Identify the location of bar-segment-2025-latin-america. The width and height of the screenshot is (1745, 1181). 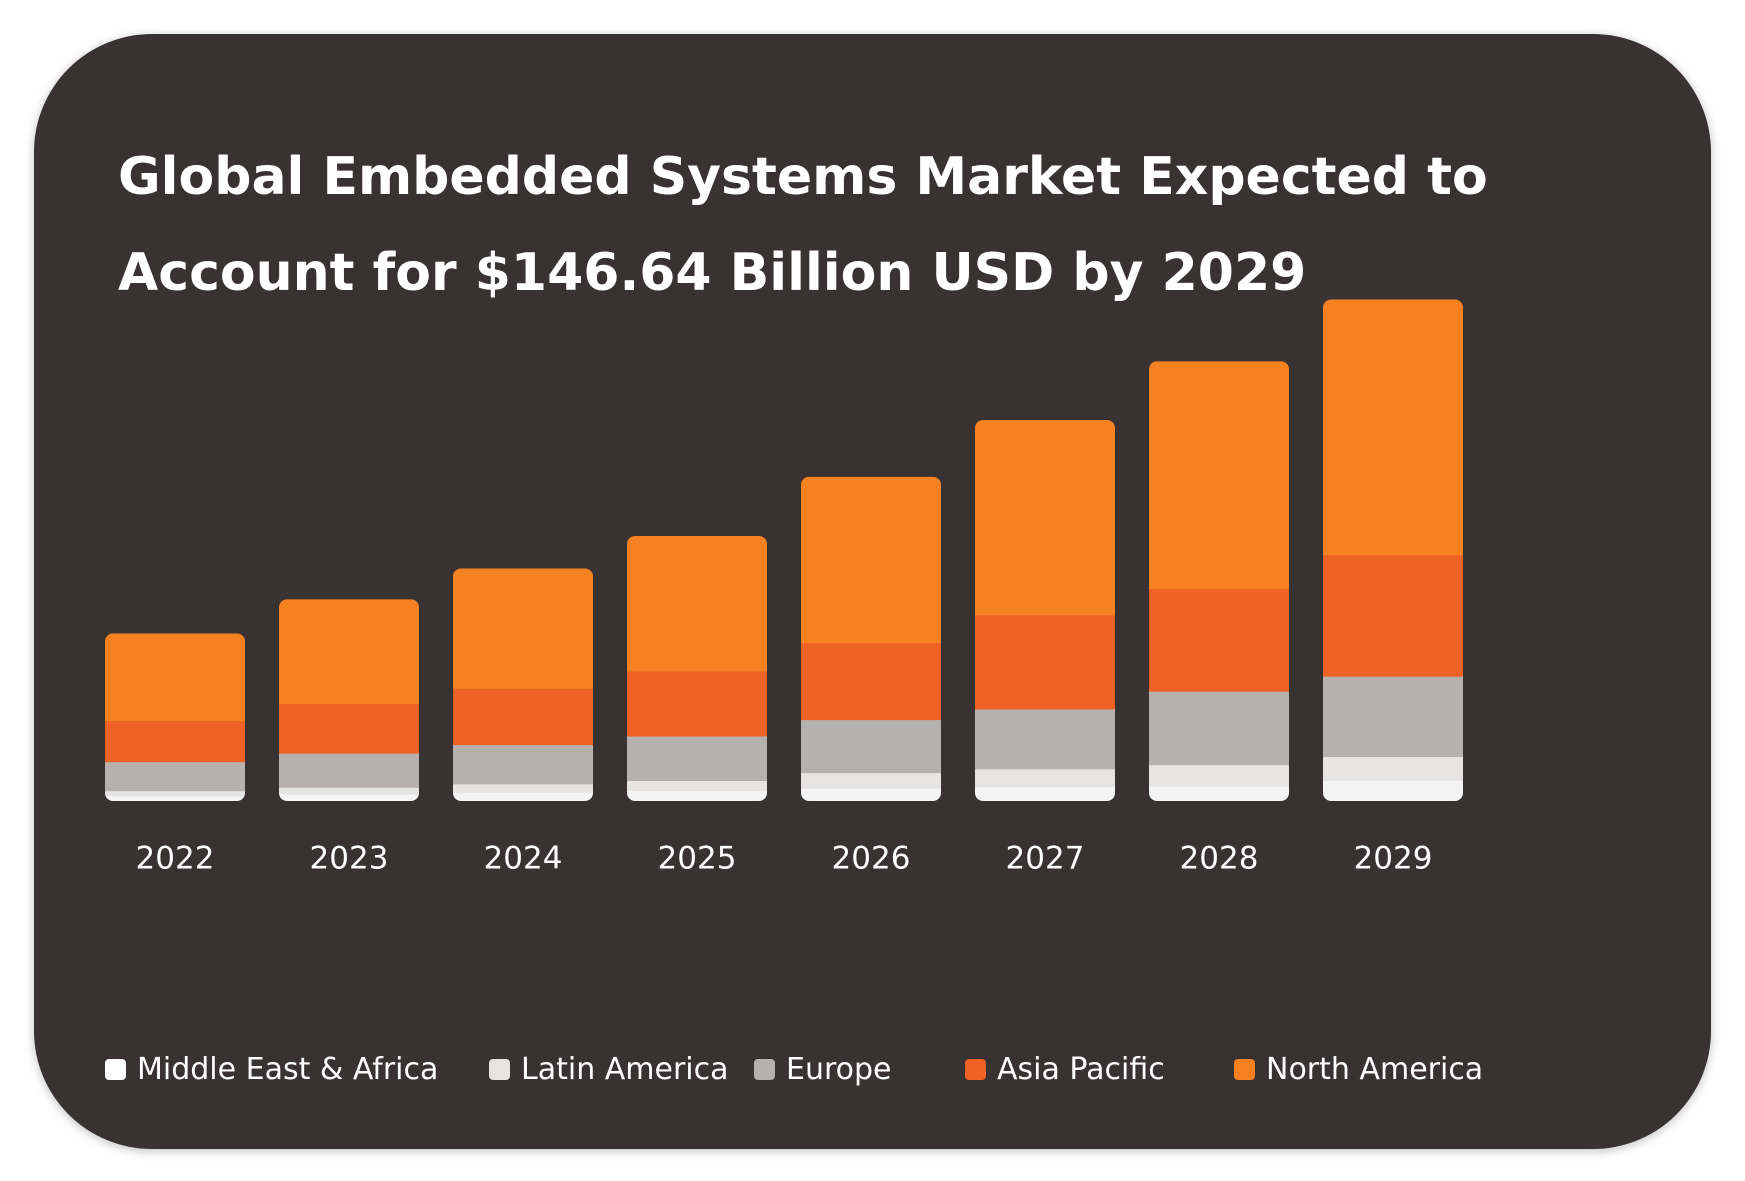
(697, 786).